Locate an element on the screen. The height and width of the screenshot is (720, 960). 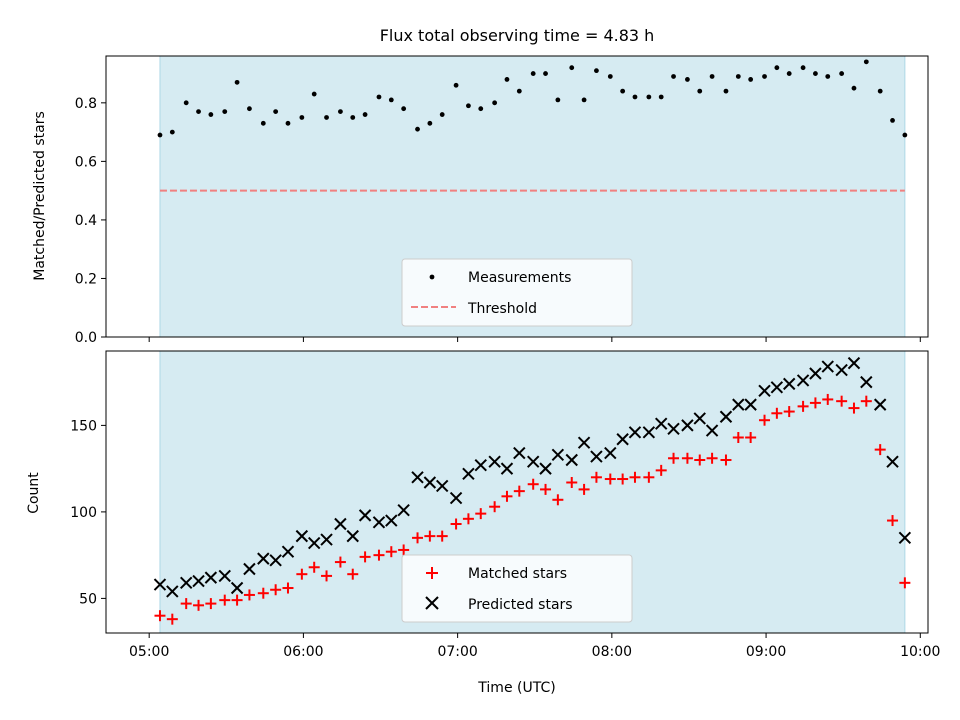
y-tick-label: 0.4 is located at coordinates (86, 221).